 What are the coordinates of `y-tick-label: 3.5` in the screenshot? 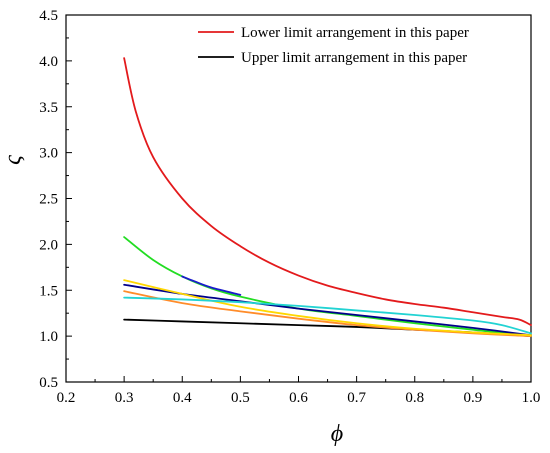 It's located at (48, 108).